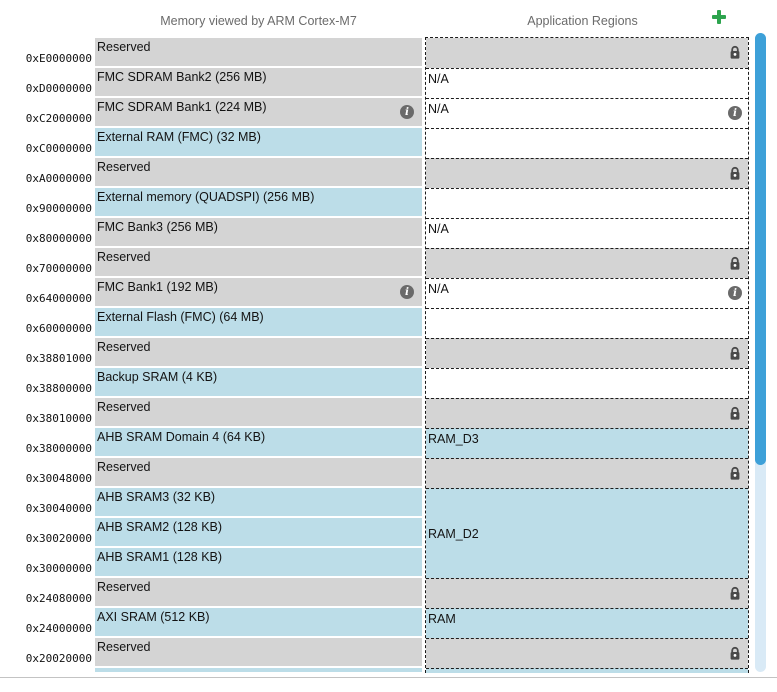 Image resolution: width=777 pixels, height=692 pixels. Describe the element at coordinates (58, 508) in the screenshot. I see `address-label: 0x30040000` at that location.